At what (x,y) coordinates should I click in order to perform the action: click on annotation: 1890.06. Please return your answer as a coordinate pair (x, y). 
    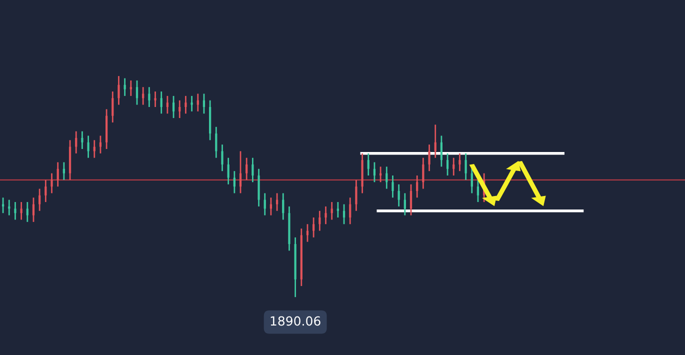
    Looking at the image, I should click on (295, 321).